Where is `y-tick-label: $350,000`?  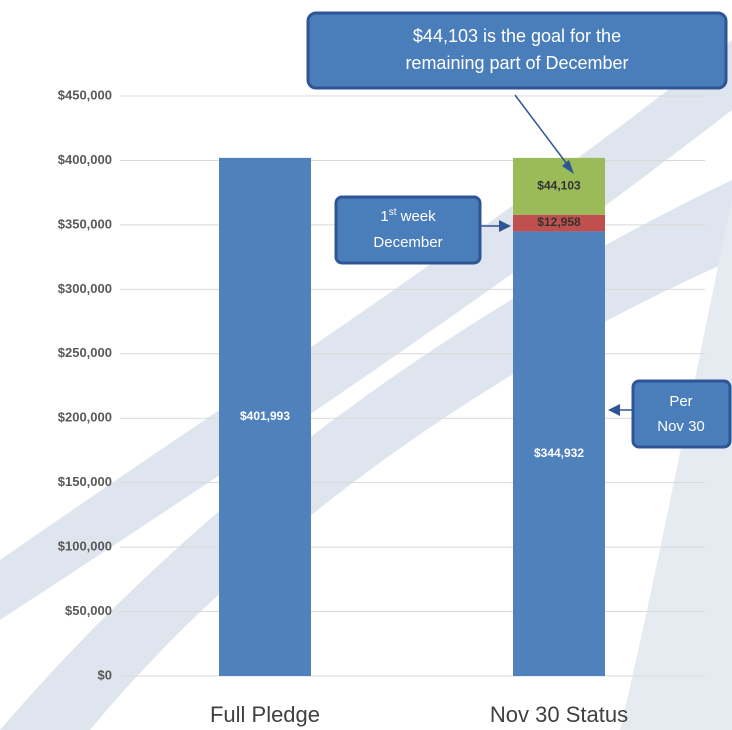 y-tick-label: $350,000 is located at coordinates (85, 223).